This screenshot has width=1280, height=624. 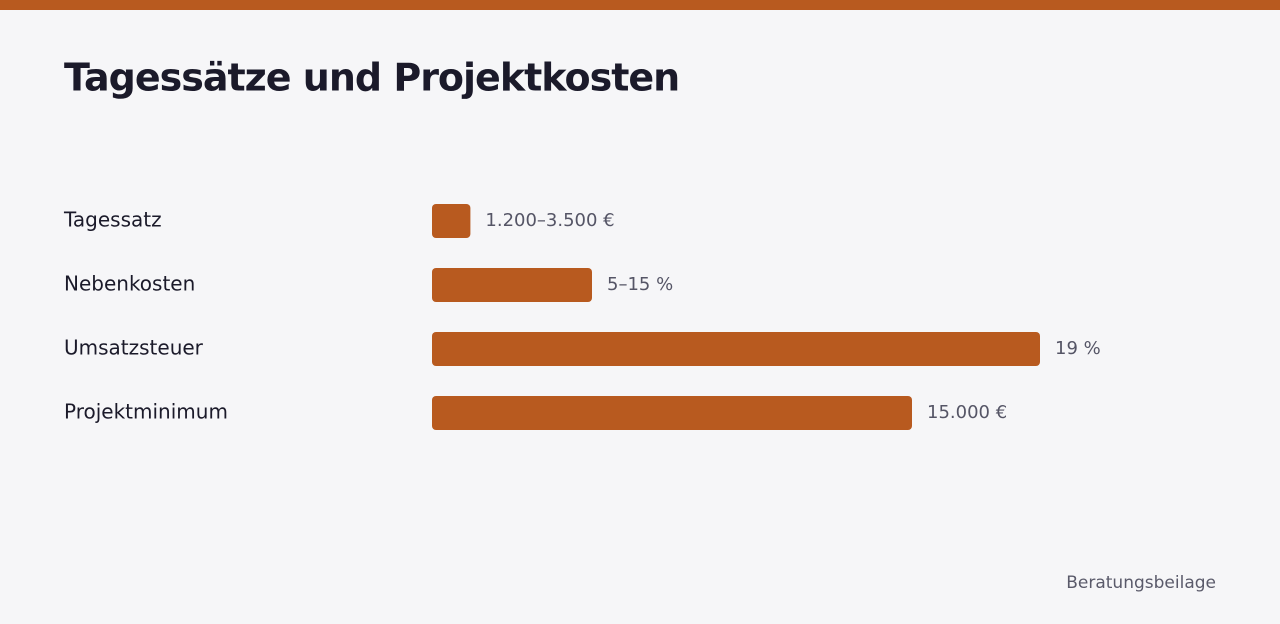 What do you see at coordinates (1078, 348) in the screenshot?
I see `value-label: 19 %` at bounding box center [1078, 348].